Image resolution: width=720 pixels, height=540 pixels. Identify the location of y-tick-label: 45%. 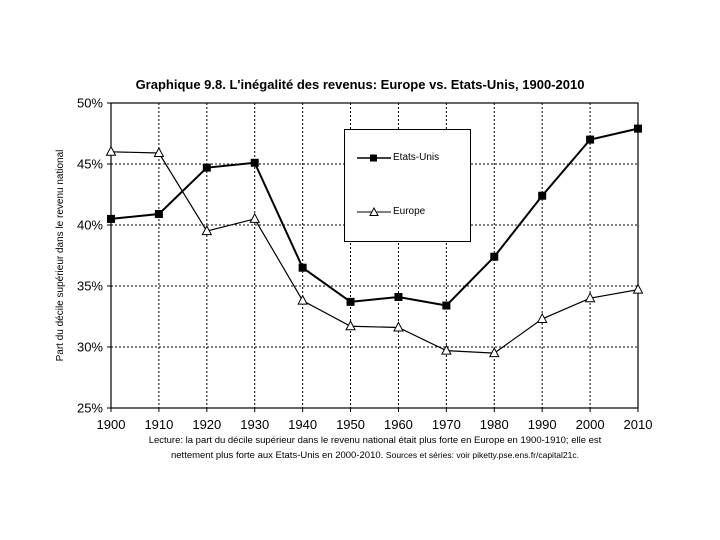
(90, 164).